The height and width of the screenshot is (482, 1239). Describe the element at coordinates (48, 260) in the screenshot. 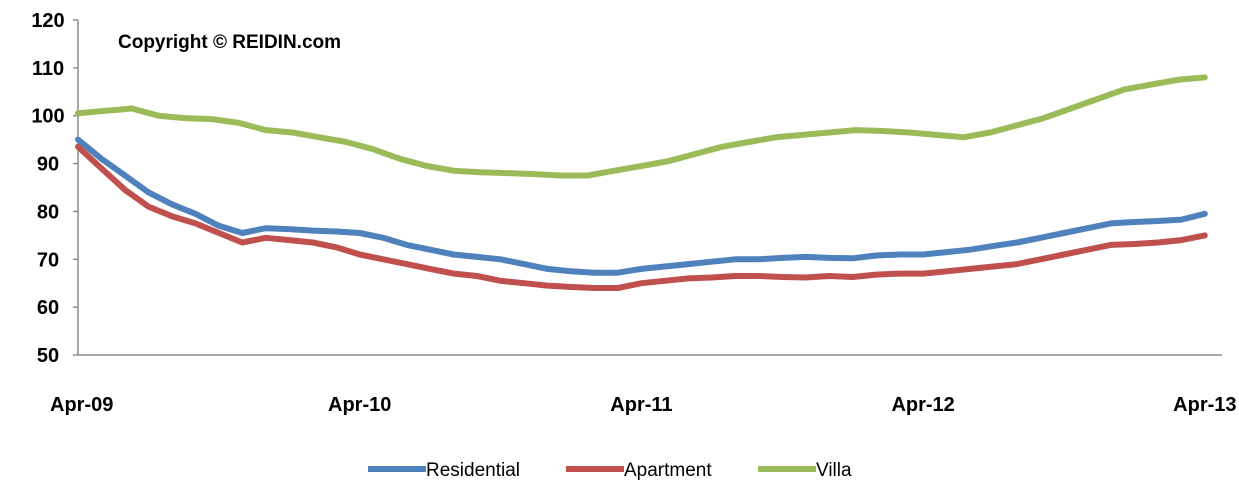

I see `y-tick-label: 70` at that location.